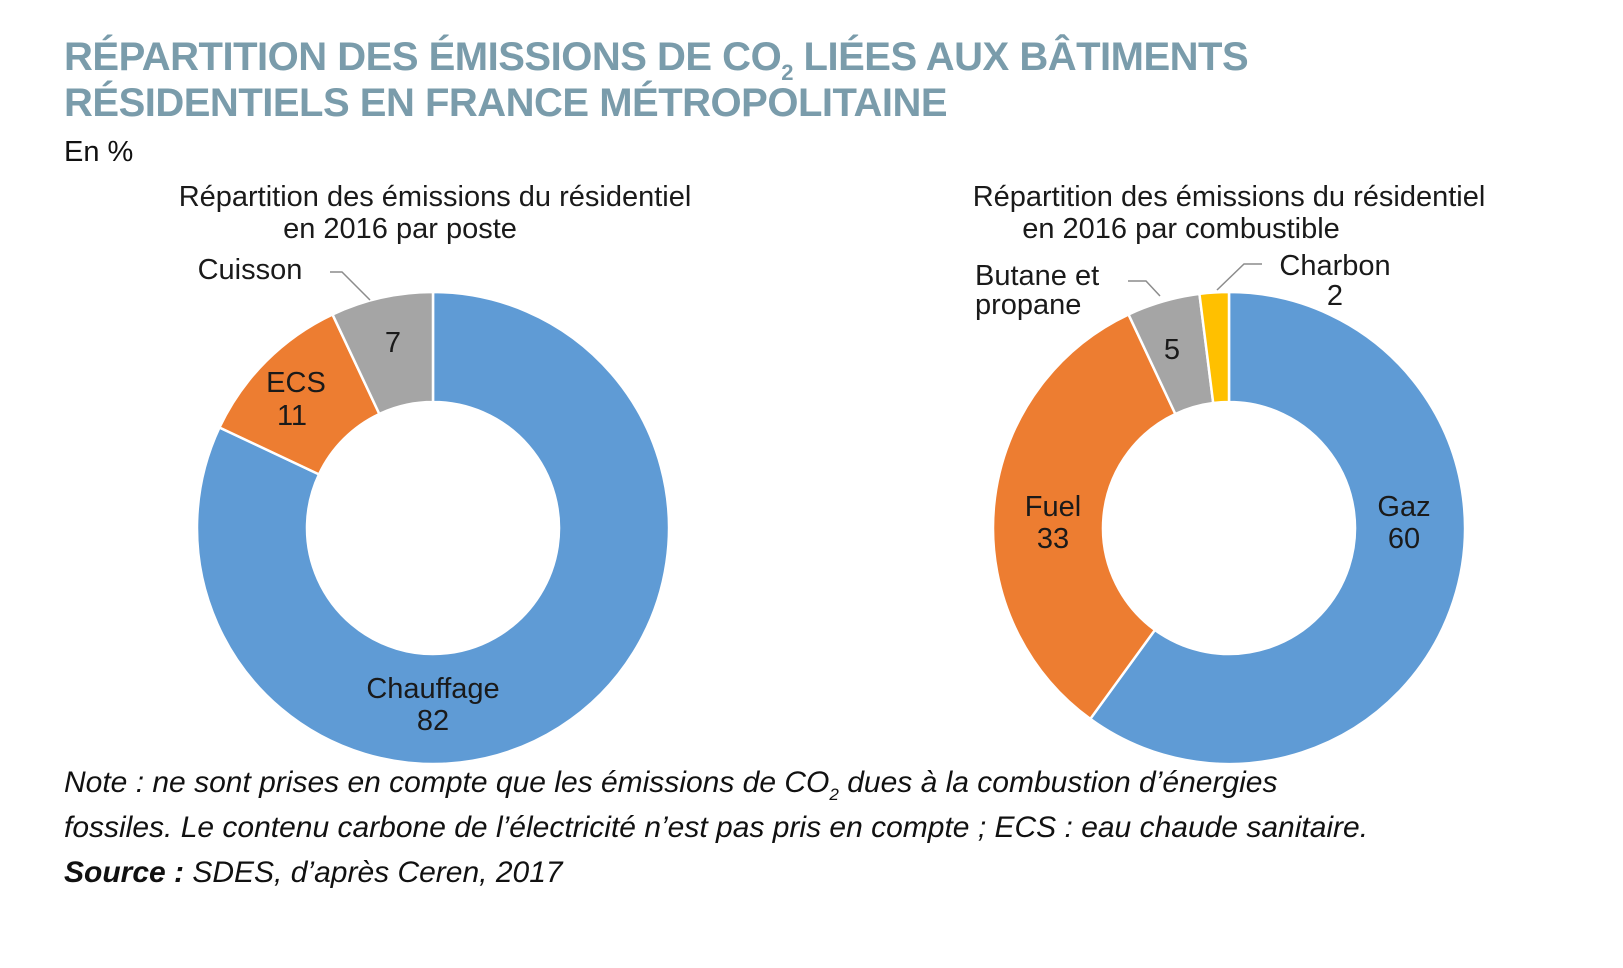  What do you see at coordinates (350, 286) in the screenshot?
I see `leader-line-cuisson` at bounding box center [350, 286].